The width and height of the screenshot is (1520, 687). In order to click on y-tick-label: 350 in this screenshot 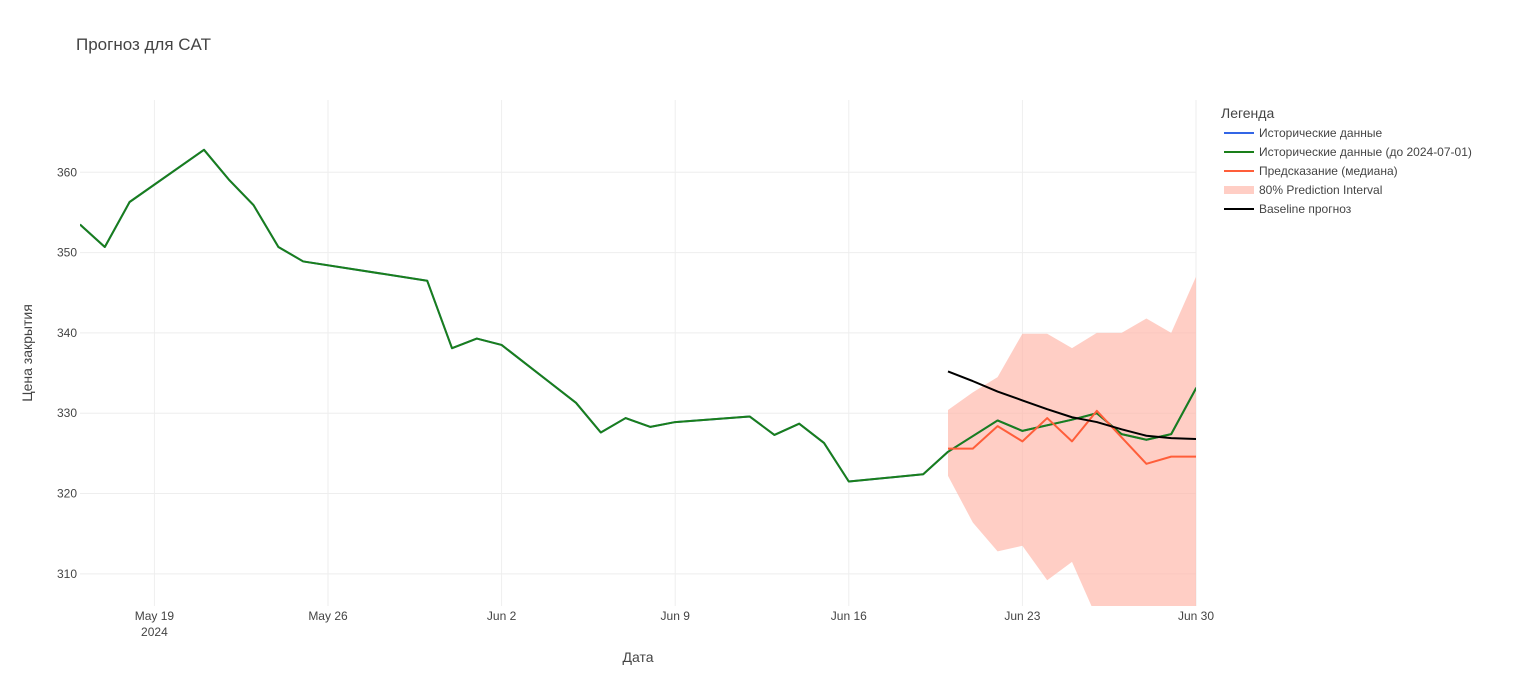, I will do `click(67, 253)`.